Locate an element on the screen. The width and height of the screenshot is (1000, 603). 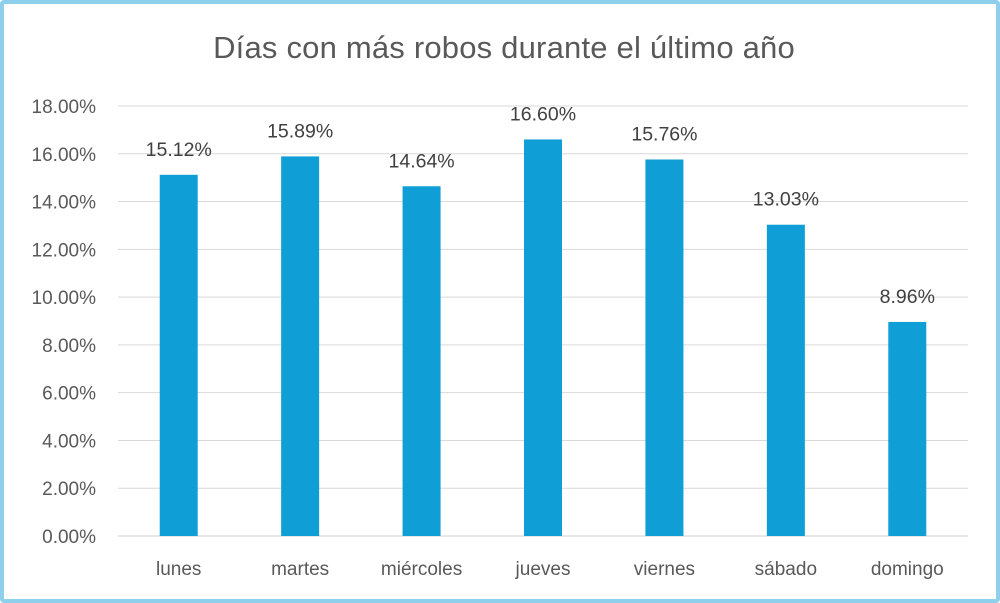
y-tick-label: 0.00% is located at coordinates (69, 537).